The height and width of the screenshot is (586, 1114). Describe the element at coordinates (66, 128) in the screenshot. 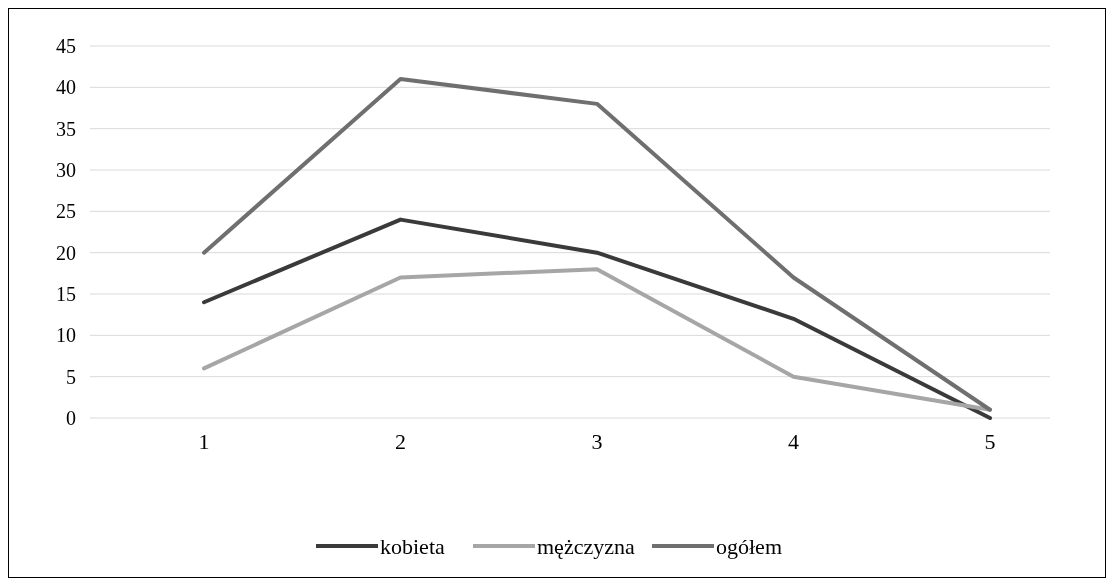

I see `y-tick-label: 35` at that location.